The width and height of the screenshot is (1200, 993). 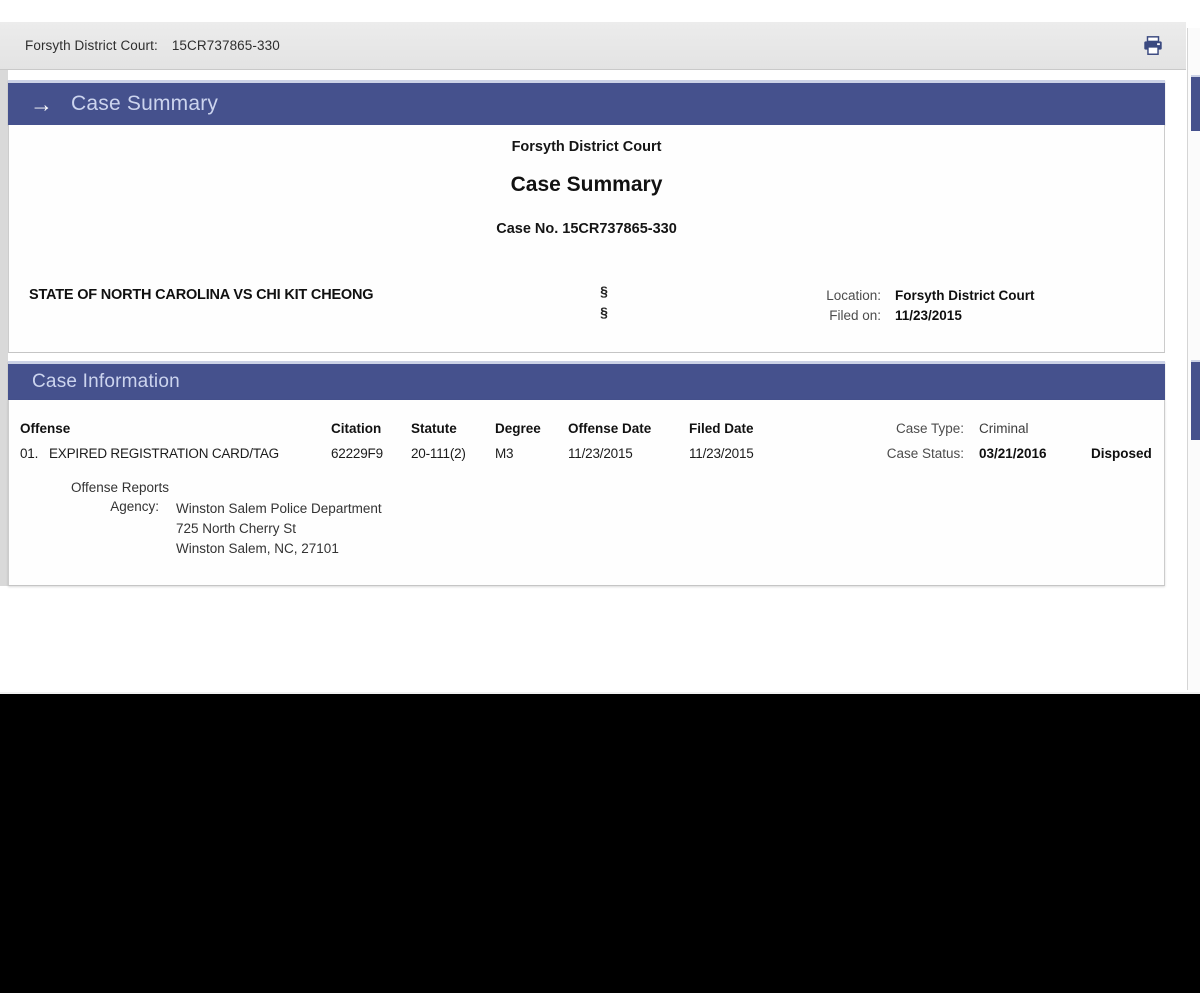 What do you see at coordinates (586, 229) in the screenshot?
I see `document-case-number: Case No. 15CR737865-330` at bounding box center [586, 229].